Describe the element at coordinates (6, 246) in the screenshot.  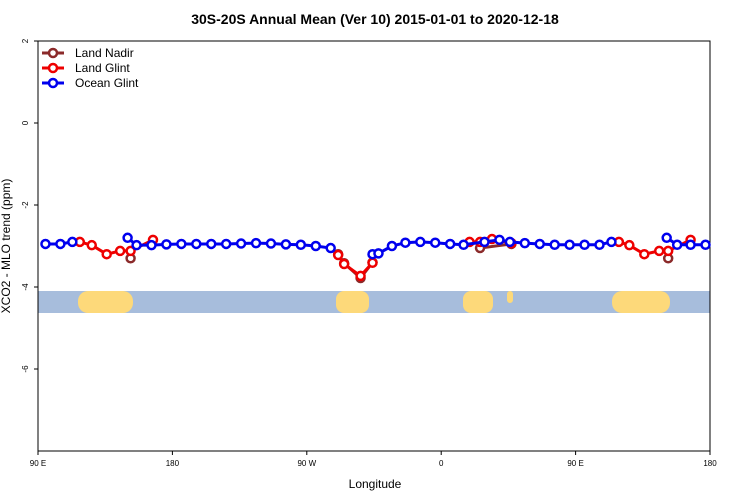
I see `y-axis-label: XCO2 - MLO trend (ppm)` at that location.